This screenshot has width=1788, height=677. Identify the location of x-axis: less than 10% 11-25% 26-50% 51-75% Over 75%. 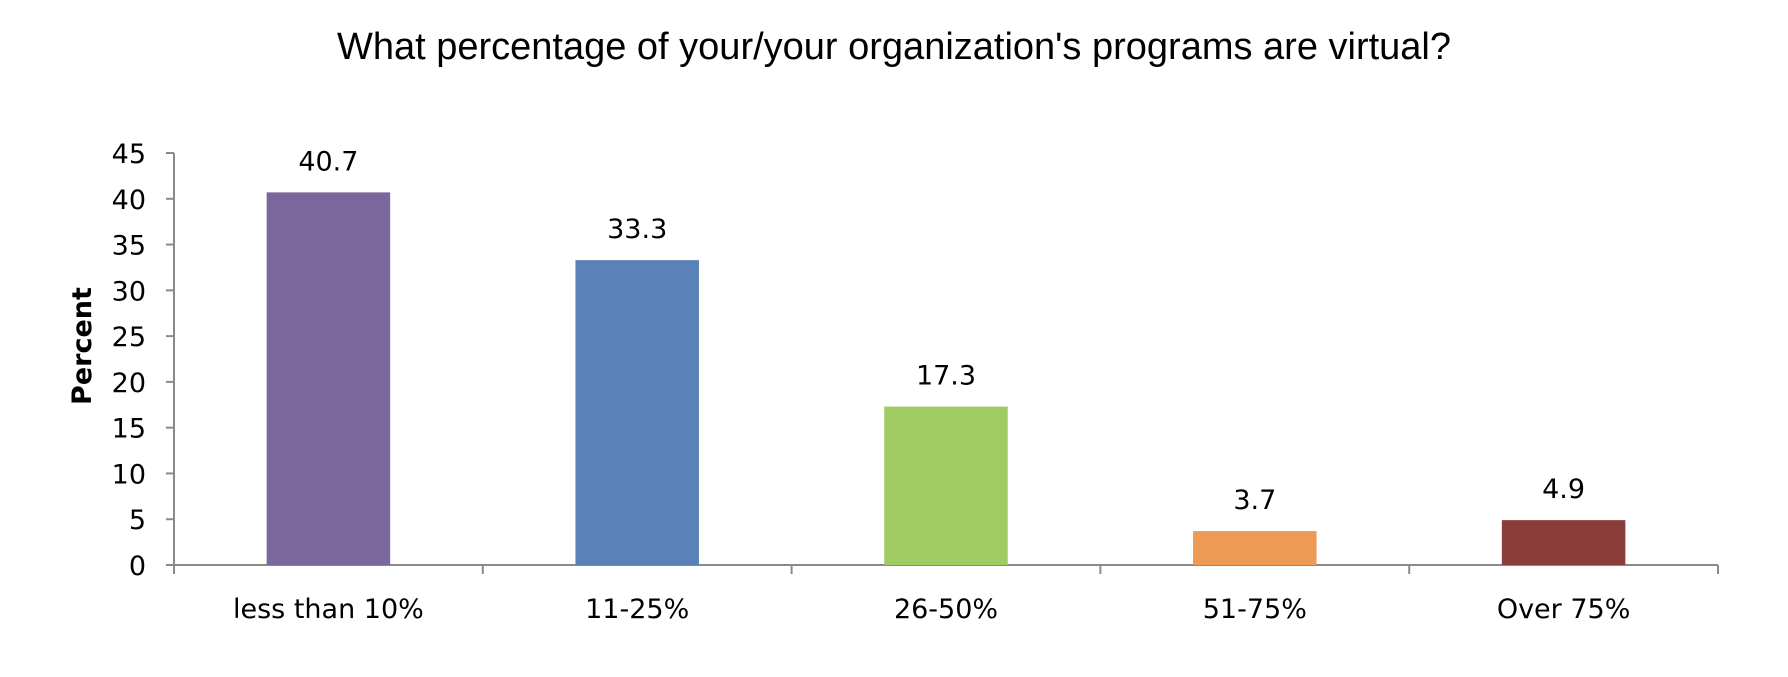
(946, 594).